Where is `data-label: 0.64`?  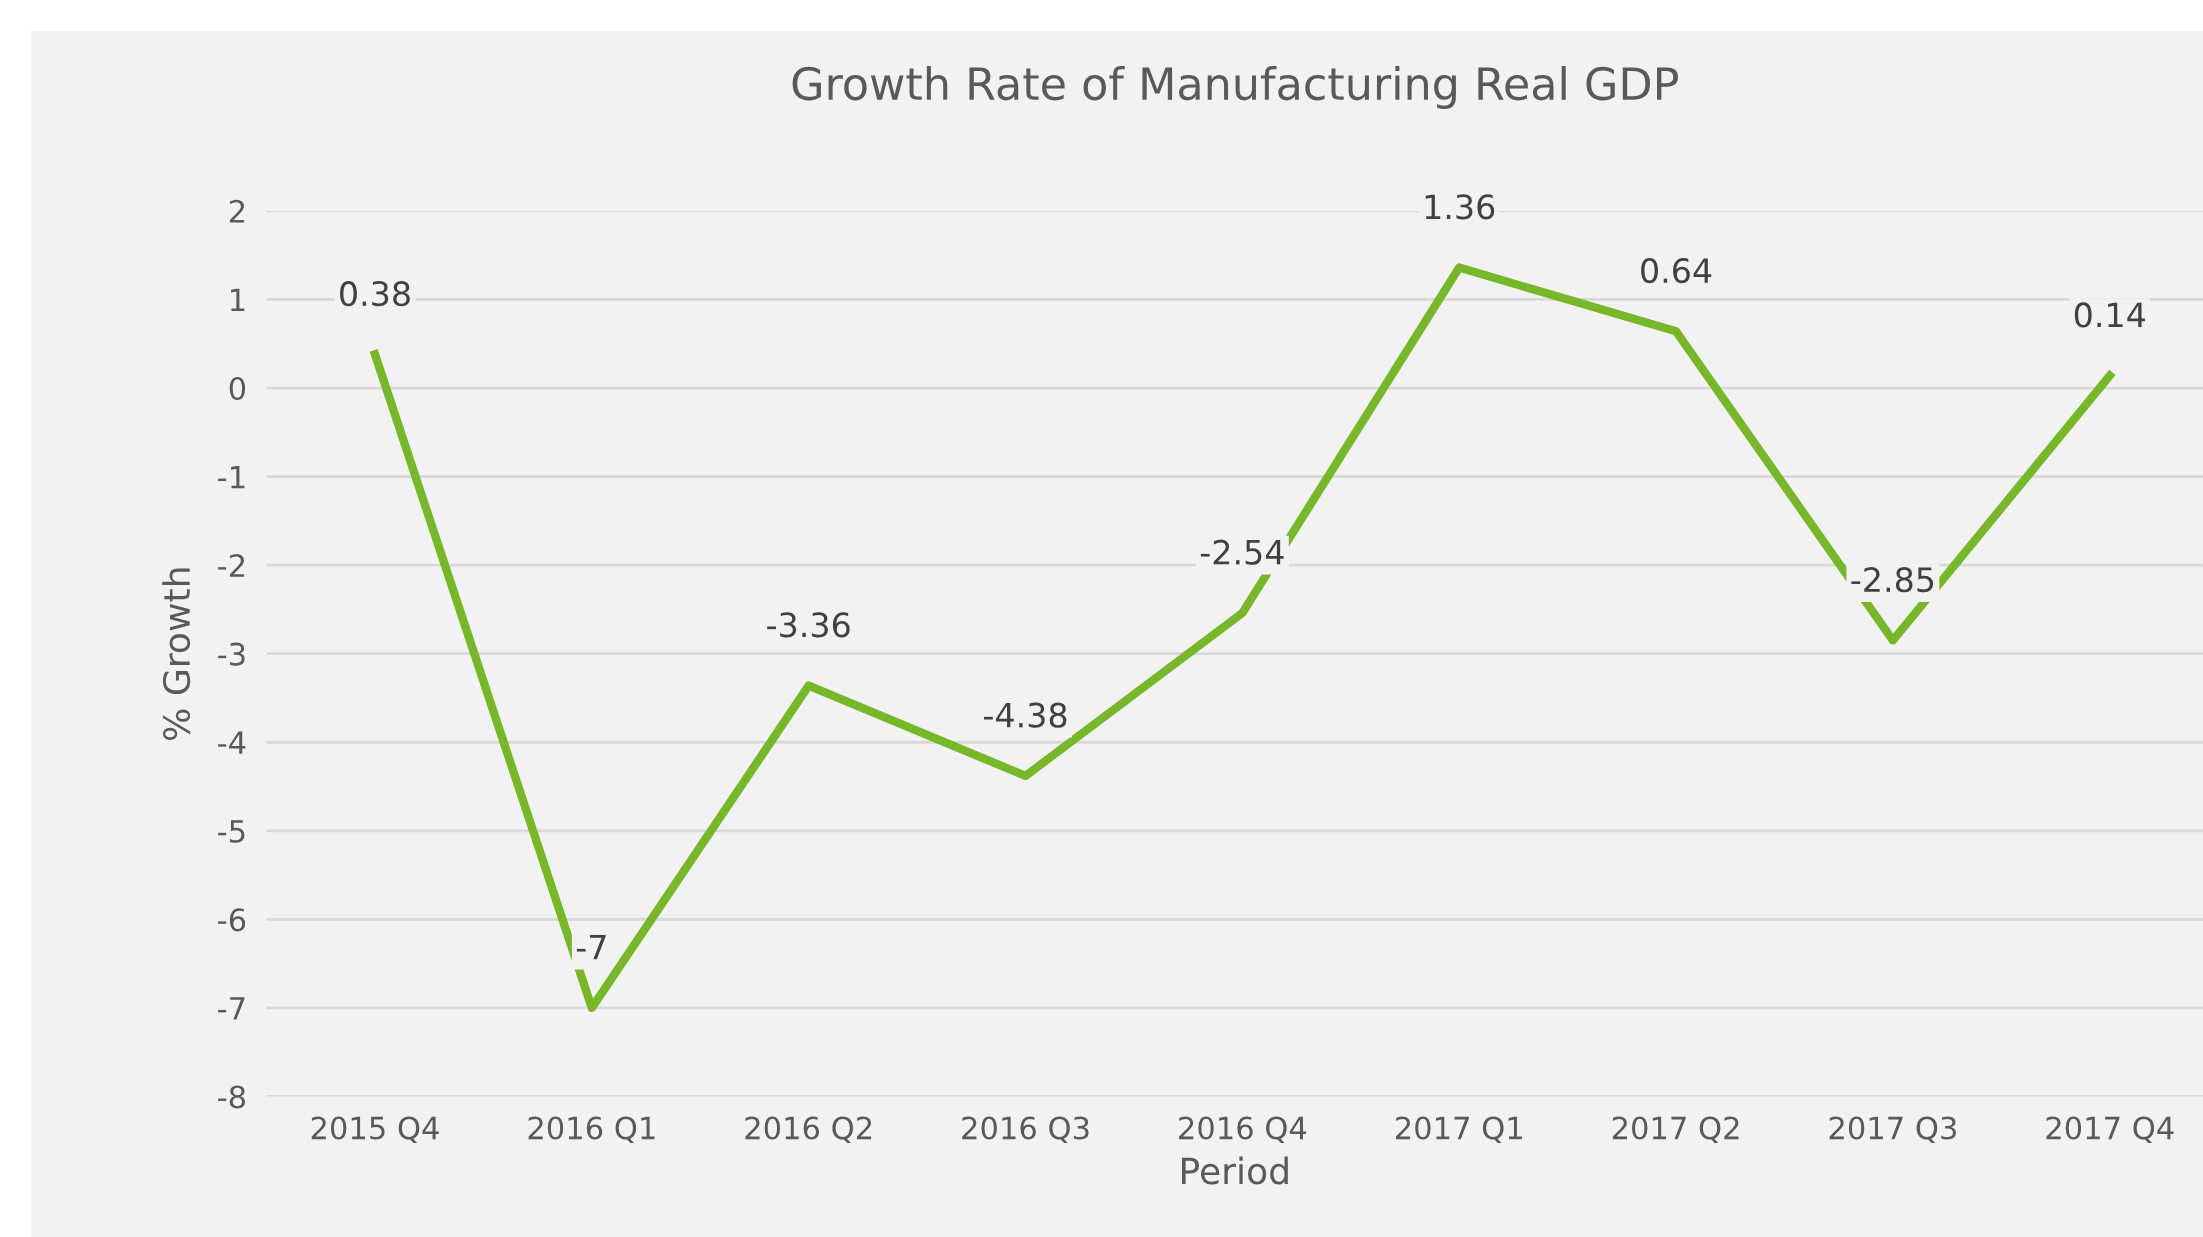
data-label: 0.64 is located at coordinates (1676, 271).